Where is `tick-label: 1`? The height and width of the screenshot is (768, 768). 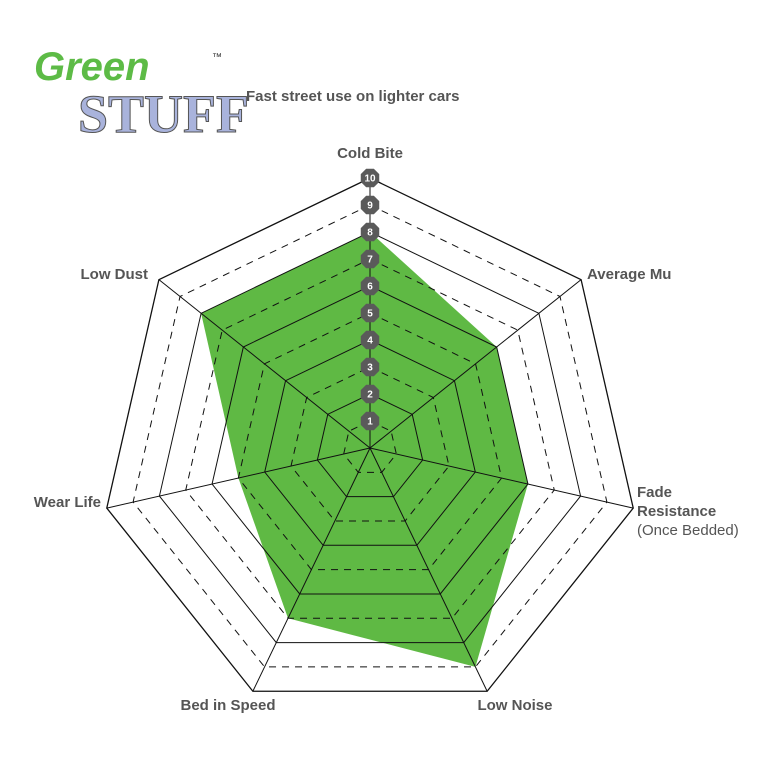
tick-label: 1 is located at coordinates (370, 422).